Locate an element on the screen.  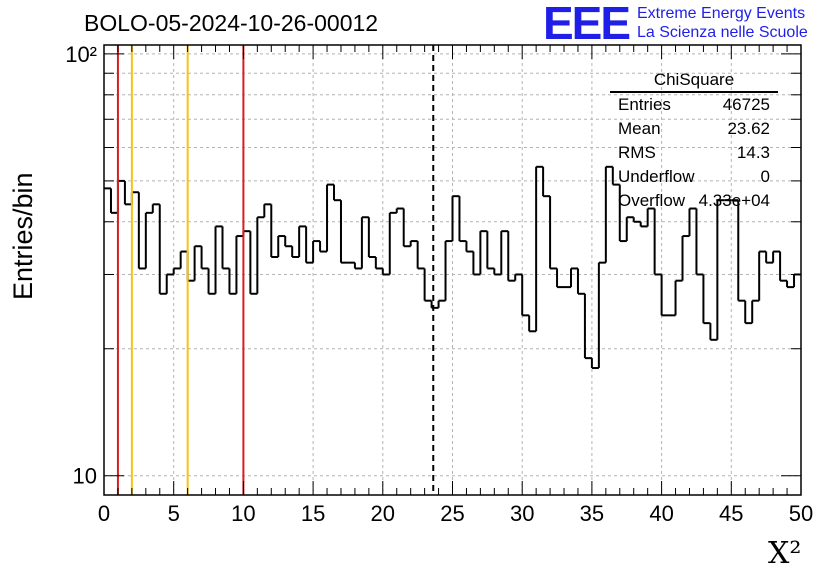
stats-row-underflow: Underflow 0 is located at coordinates (694, 177).